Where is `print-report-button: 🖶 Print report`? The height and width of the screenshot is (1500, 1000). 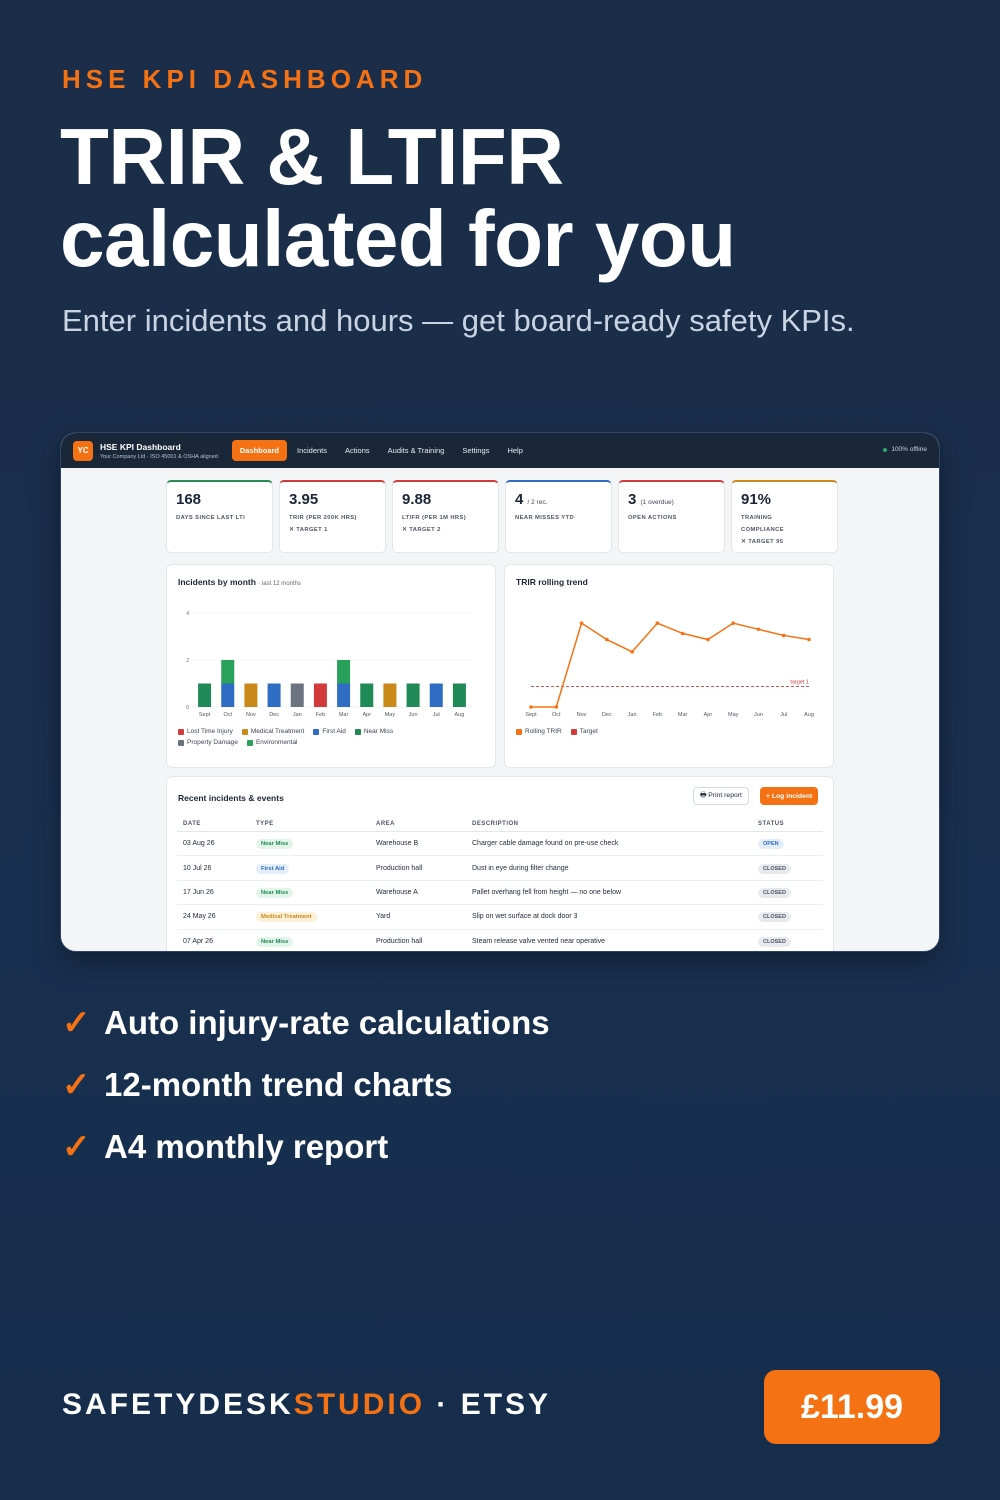 print-report-button: 🖶 Print report is located at coordinates (721, 796).